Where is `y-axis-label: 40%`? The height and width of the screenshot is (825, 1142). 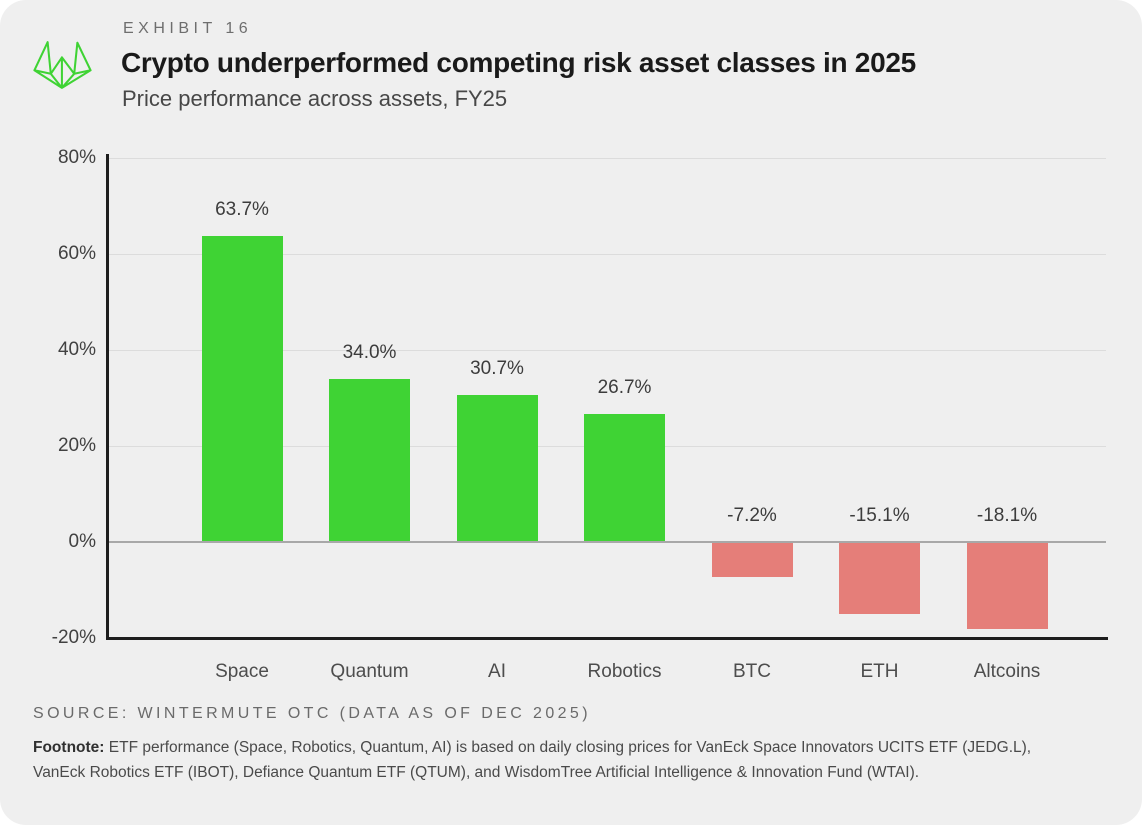 y-axis-label: 40% is located at coordinates (76, 349).